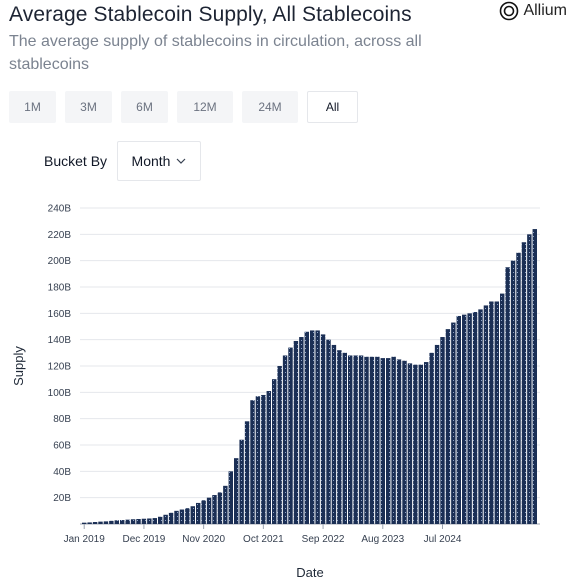  I want to click on range-all-button: All, so click(332, 107).